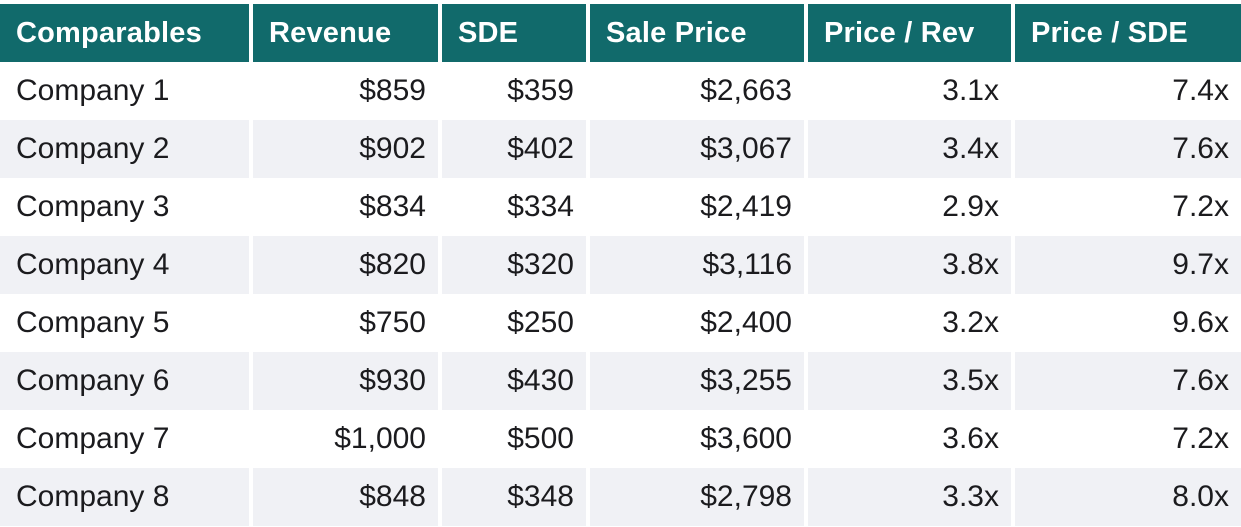  What do you see at coordinates (343, 149) in the screenshot?
I see `value-cell: $902` at bounding box center [343, 149].